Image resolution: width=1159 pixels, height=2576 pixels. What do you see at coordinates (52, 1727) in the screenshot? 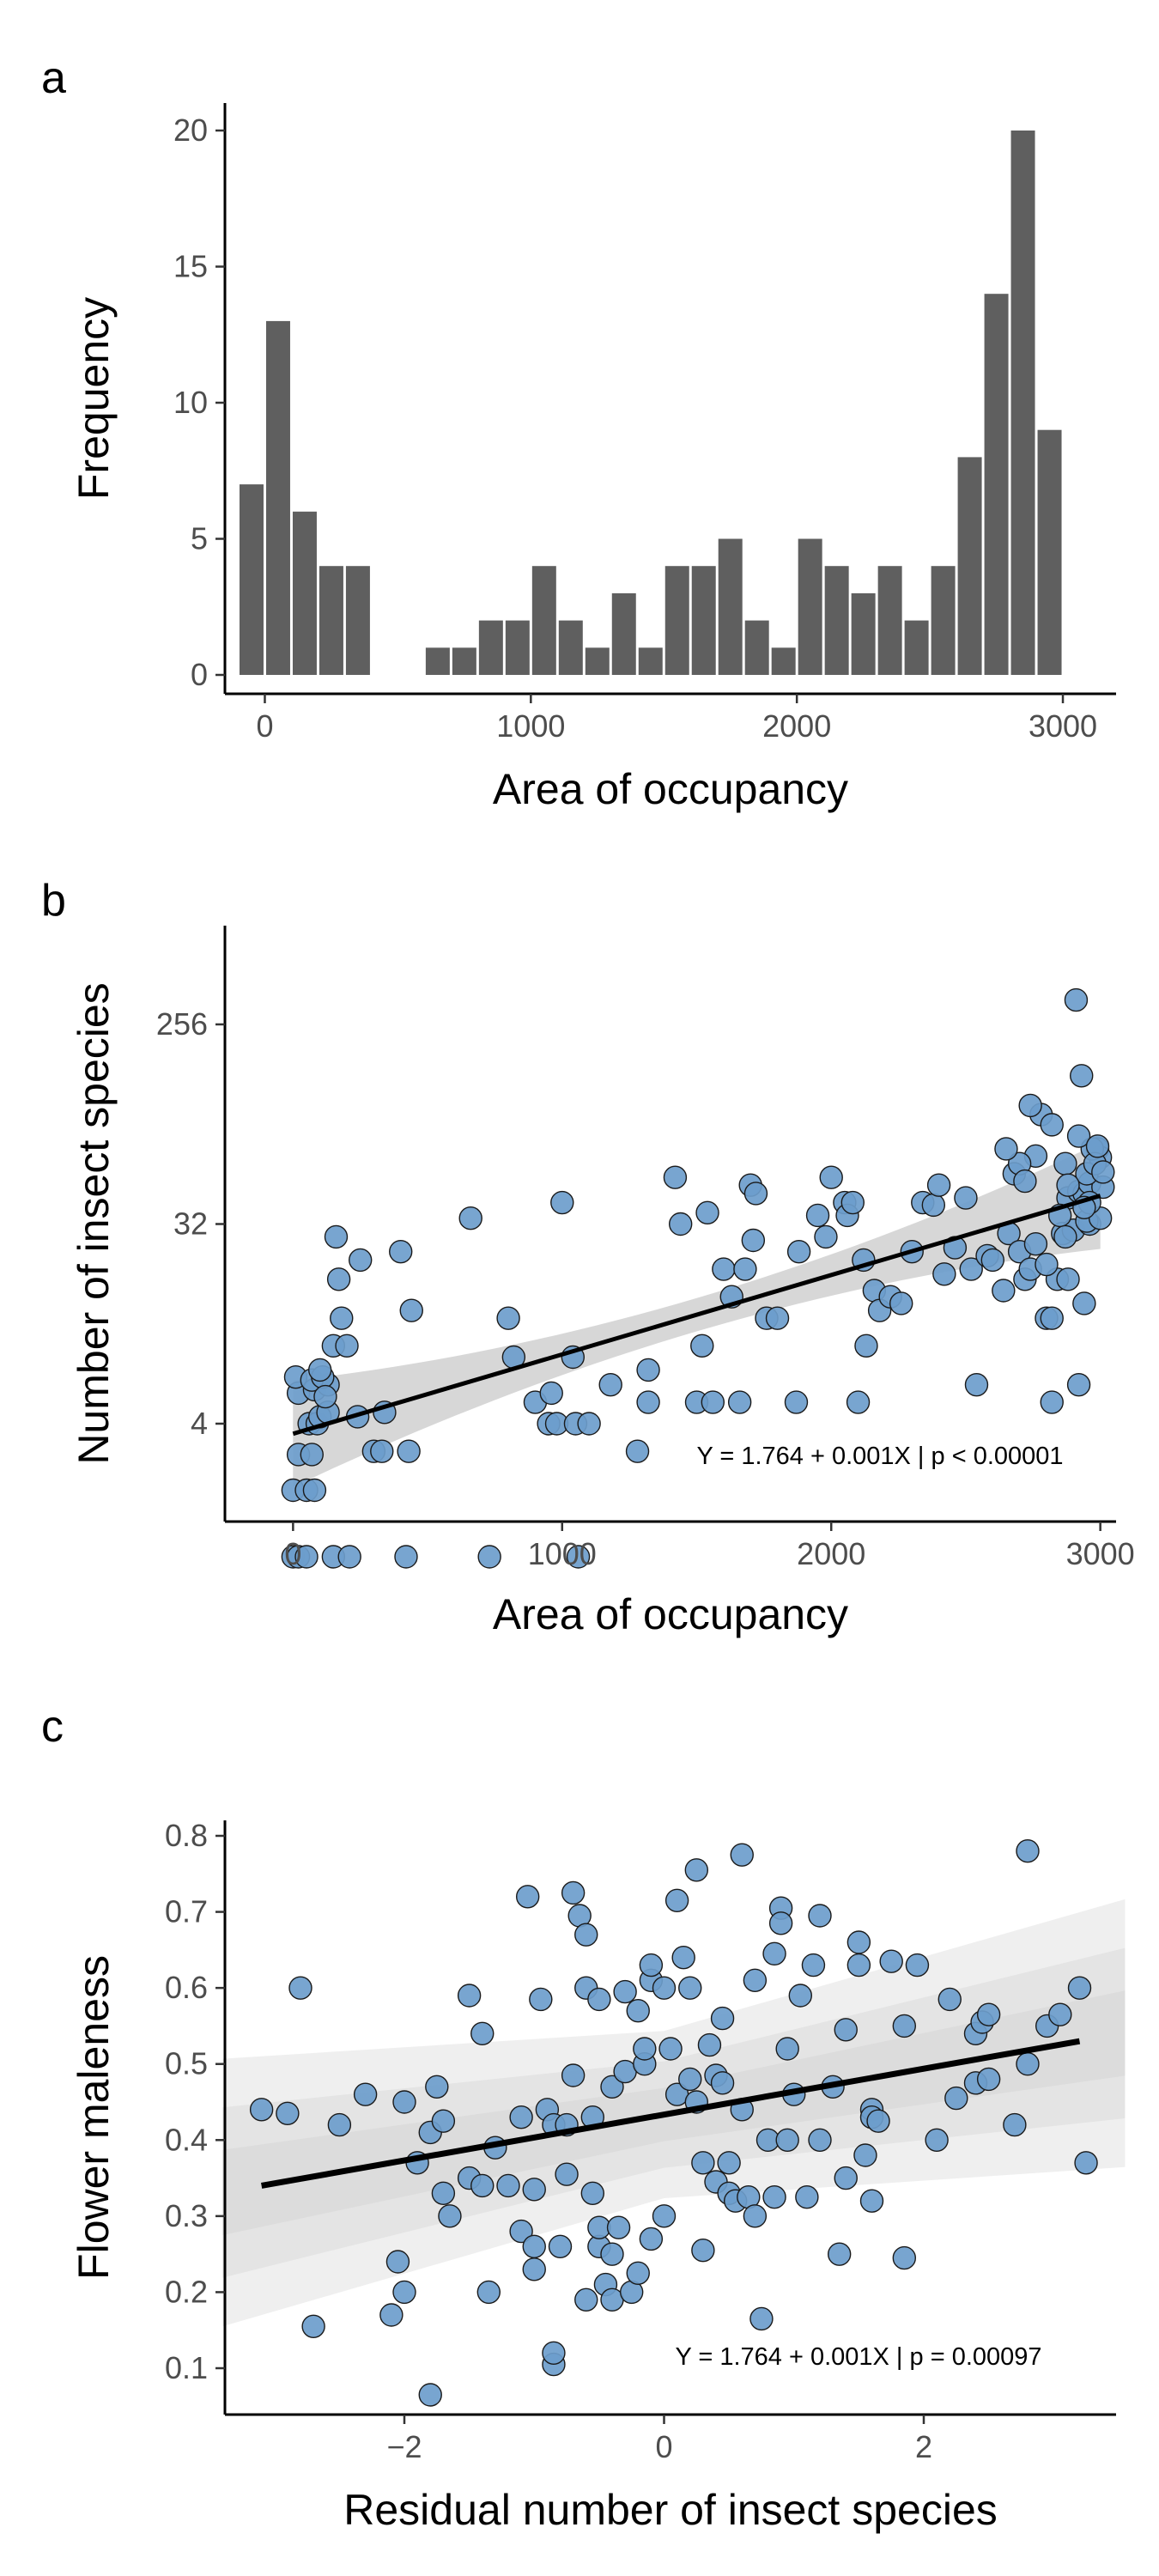
I see `panel-c-label: c` at bounding box center [52, 1727].